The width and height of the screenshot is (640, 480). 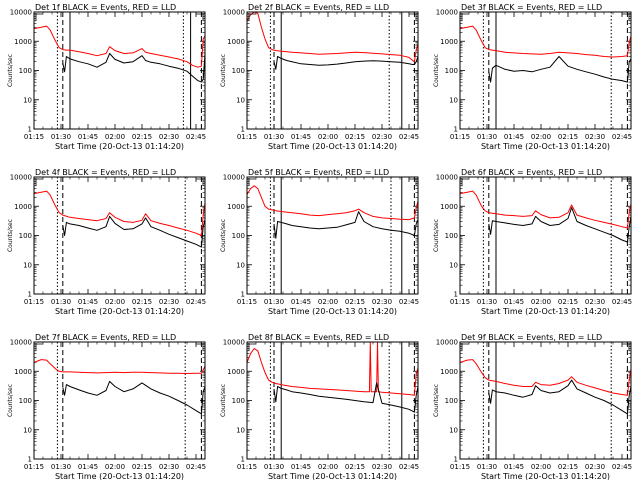 I want to click on plot-title: Det 4f BLACK = Events, RED = LLD, so click(x=105, y=172).